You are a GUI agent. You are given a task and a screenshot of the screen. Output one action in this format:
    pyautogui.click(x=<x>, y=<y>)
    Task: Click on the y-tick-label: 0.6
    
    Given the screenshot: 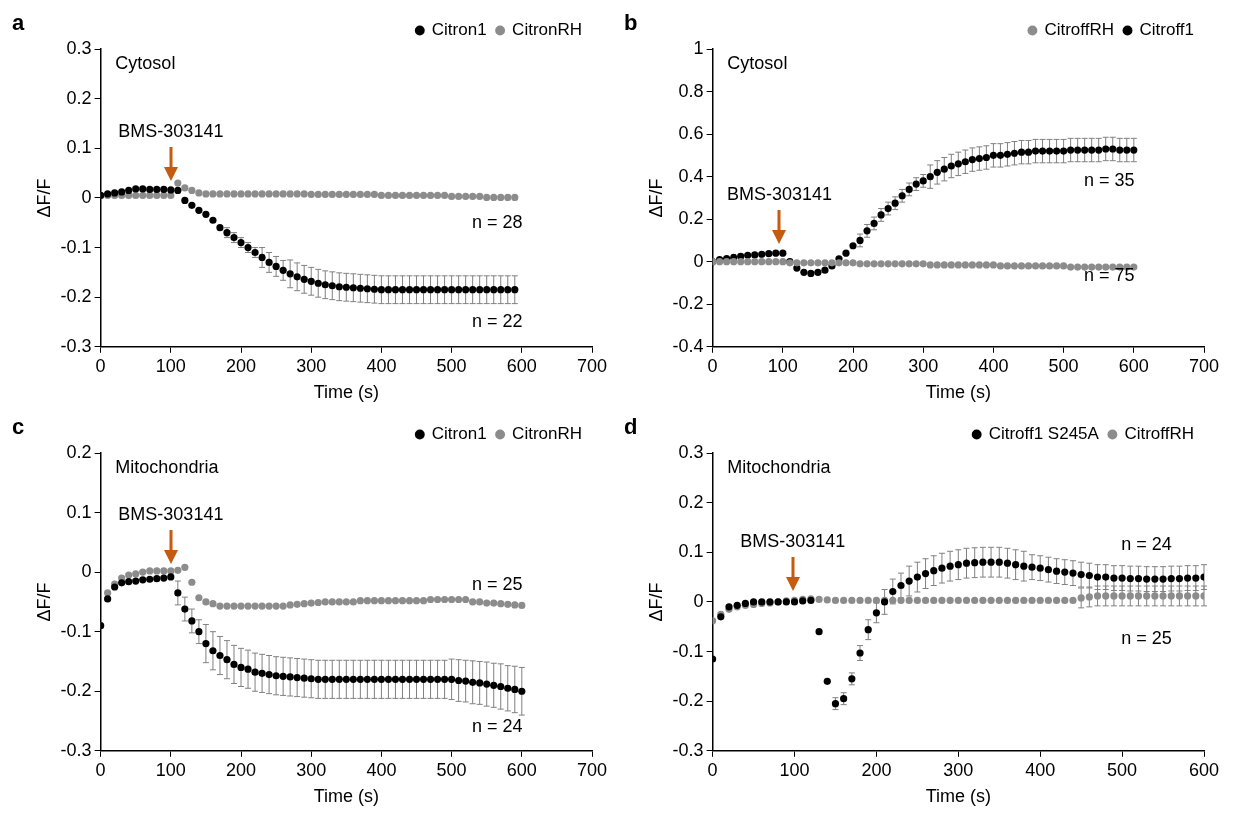 What is the action you would take?
    pyautogui.click(x=691, y=133)
    